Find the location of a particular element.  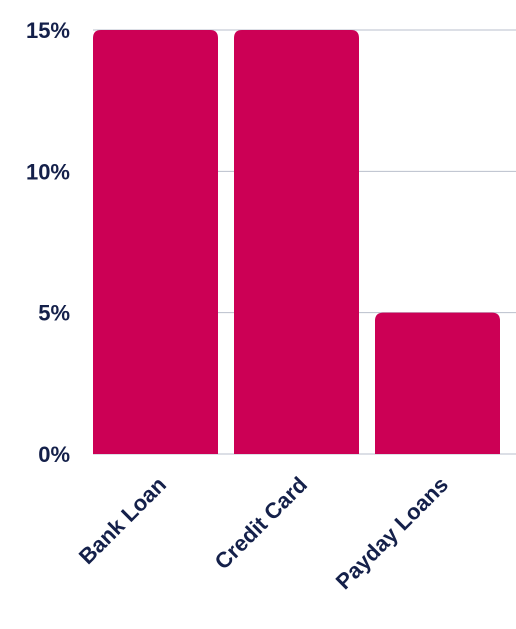

y-tick-label: 0% is located at coordinates (54, 454).